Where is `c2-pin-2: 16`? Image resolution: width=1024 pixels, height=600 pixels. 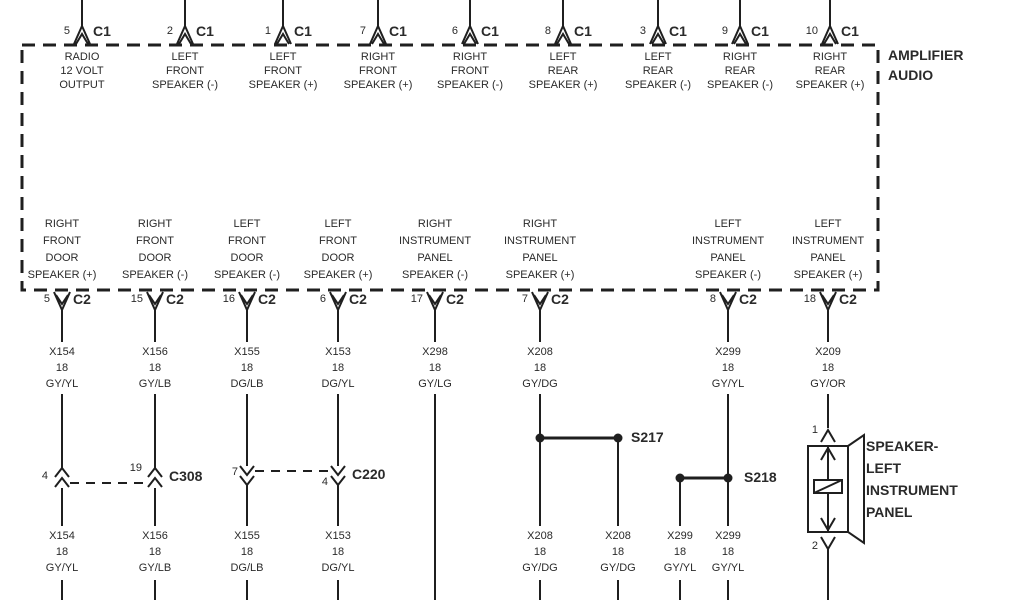
c2-pin-2: 16 is located at coordinates (228, 299).